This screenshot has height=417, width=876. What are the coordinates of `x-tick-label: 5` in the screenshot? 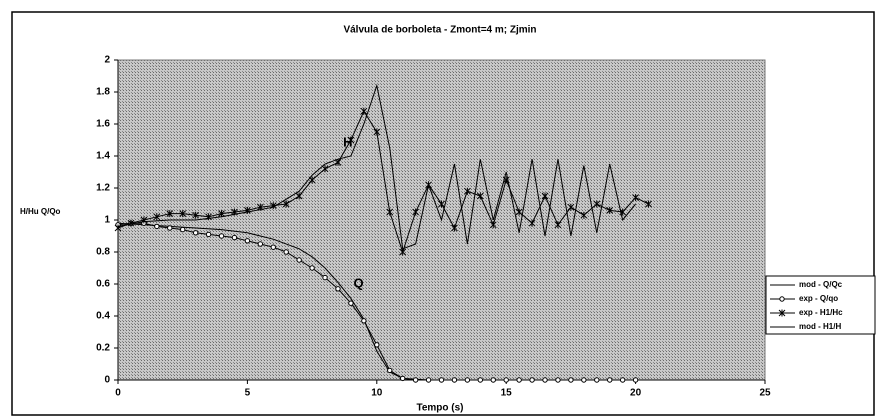 It's located at (248, 393).